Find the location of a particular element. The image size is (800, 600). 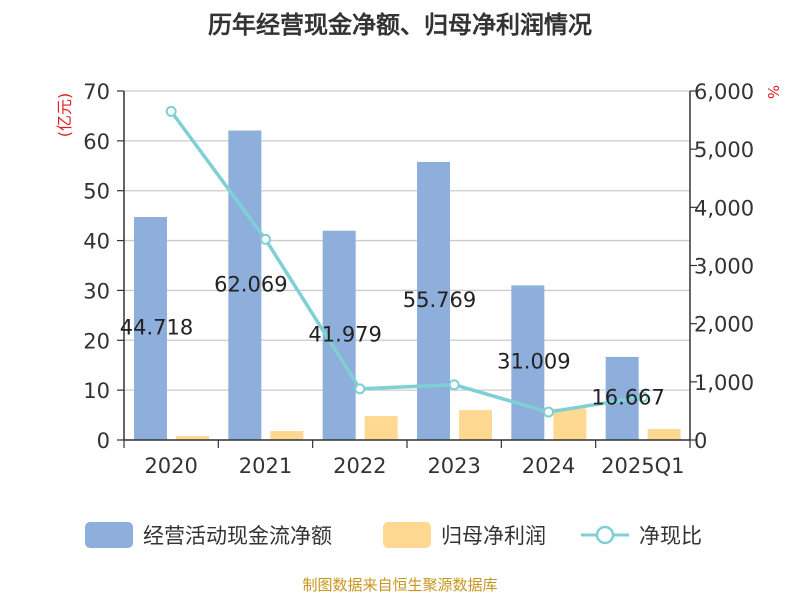

y-right-tick-label: 3,000 is located at coordinates (724, 267).